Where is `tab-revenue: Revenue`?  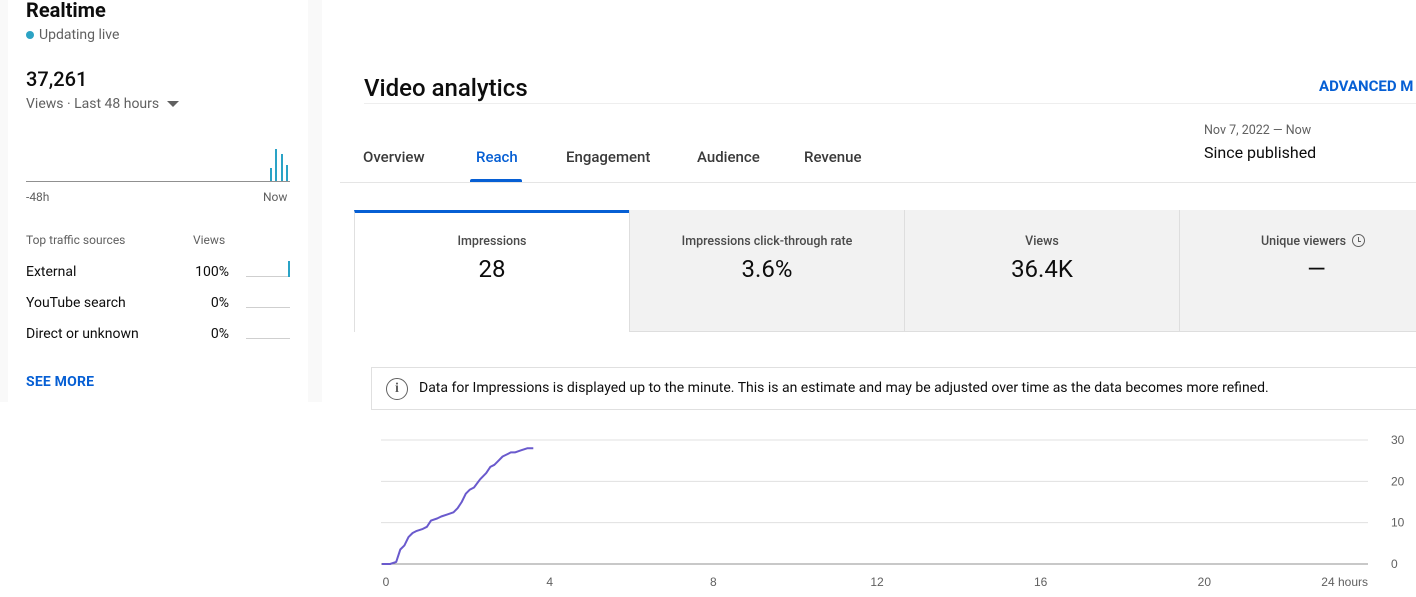
tab-revenue: Revenue is located at coordinates (833, 157).